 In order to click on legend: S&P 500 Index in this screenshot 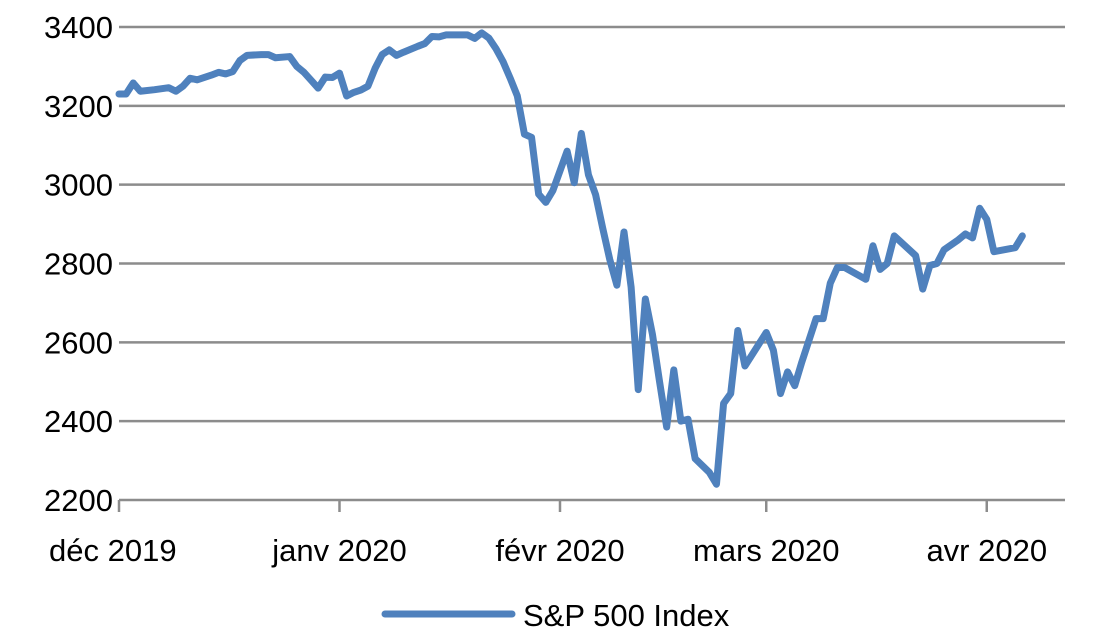, I will do `click(555, 615)`.